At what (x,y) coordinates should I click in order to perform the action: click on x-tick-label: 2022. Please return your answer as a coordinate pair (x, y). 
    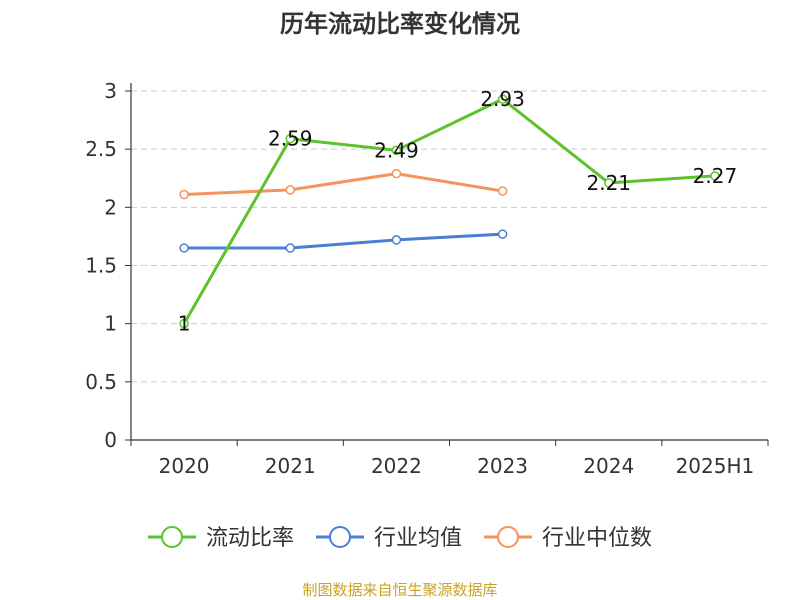
    Looking at the image, I should click on (396, 466).